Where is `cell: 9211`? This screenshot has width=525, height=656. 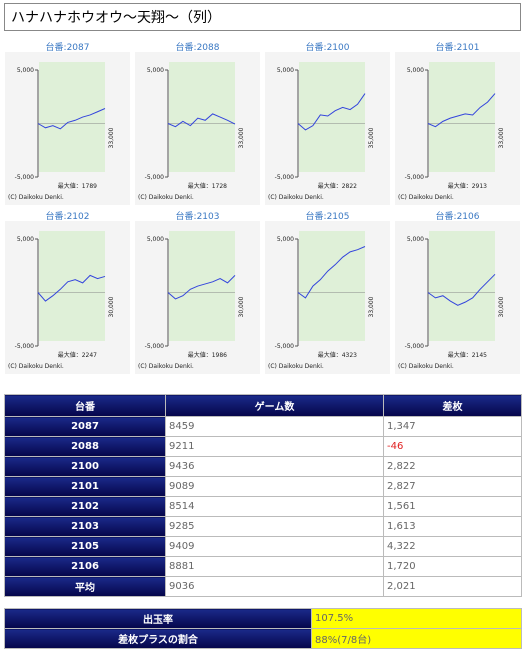 cell: 9211 is located at coordinates (274, 446).